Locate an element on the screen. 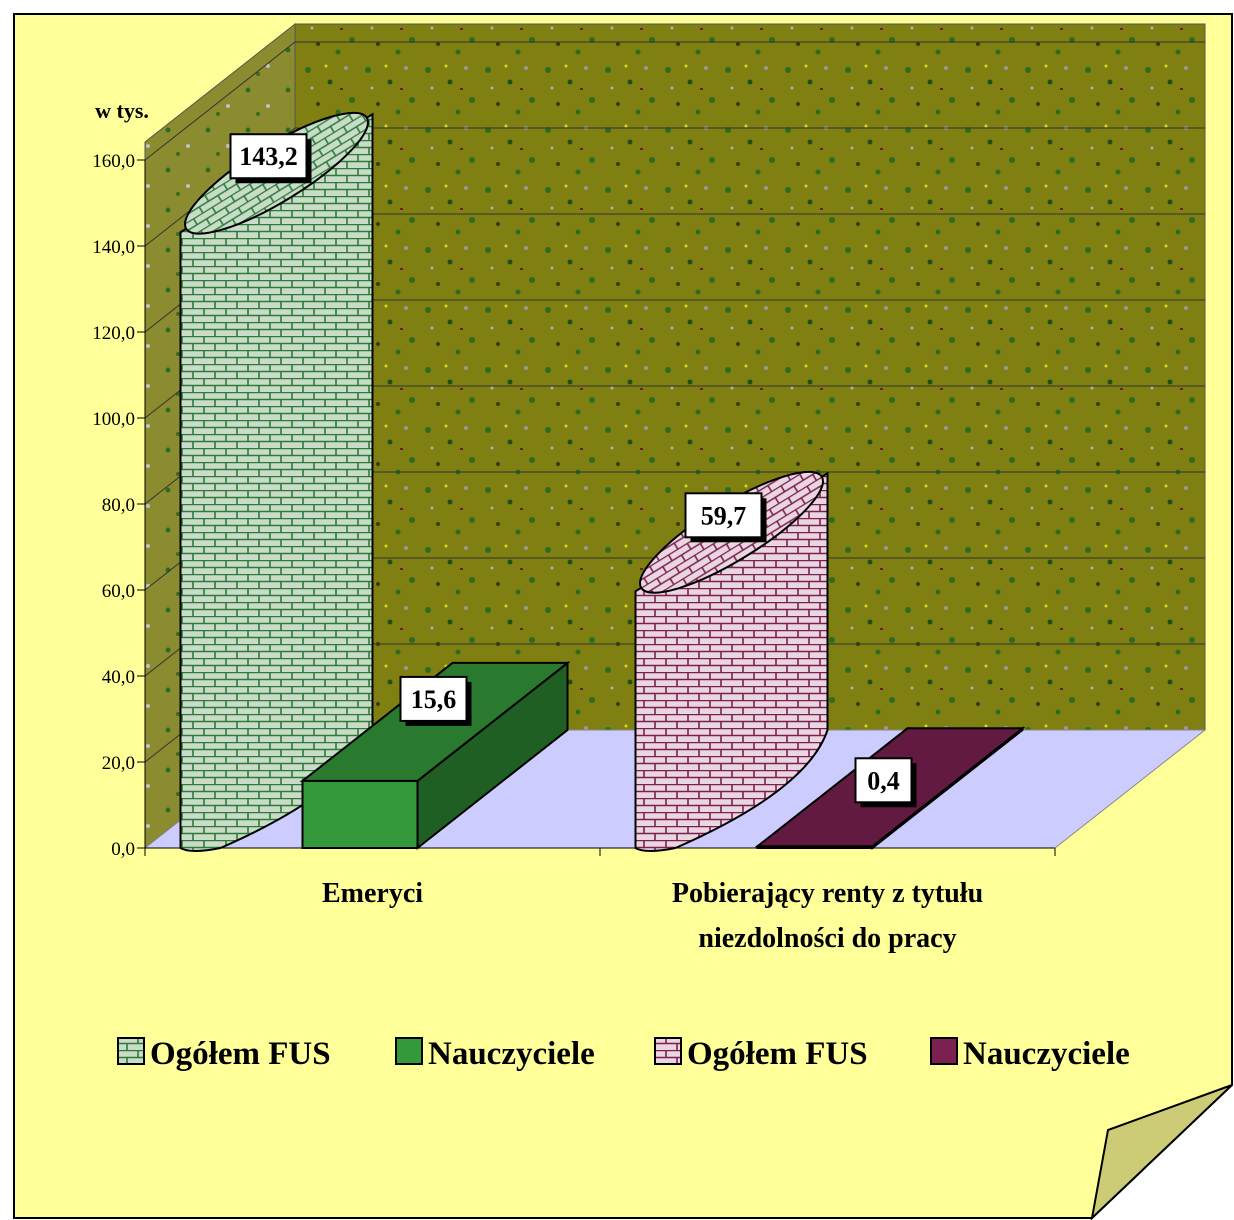  category-label: niezdolności do pracy is located at coordinates (827, 938).